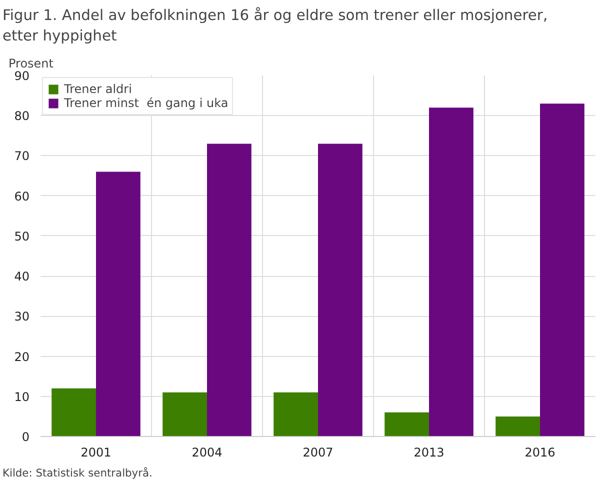  What do you see at coordinates (429, 453) in the screenshot?
I see `x-tick-label: 2013` at bounding box center [429, 453].